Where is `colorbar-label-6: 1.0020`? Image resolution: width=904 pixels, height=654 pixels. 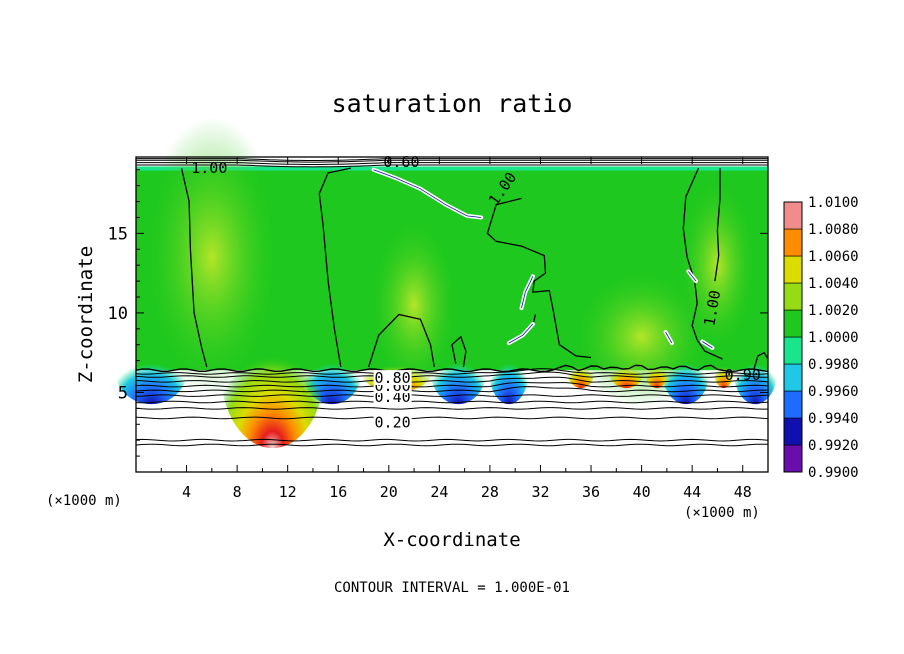
colorbar-label-6: 1.0020 is located at coordinates (833, 311).